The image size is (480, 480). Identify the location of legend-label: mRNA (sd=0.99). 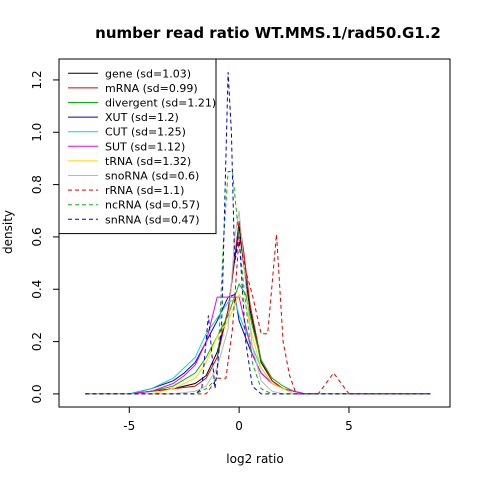
(151, 88).